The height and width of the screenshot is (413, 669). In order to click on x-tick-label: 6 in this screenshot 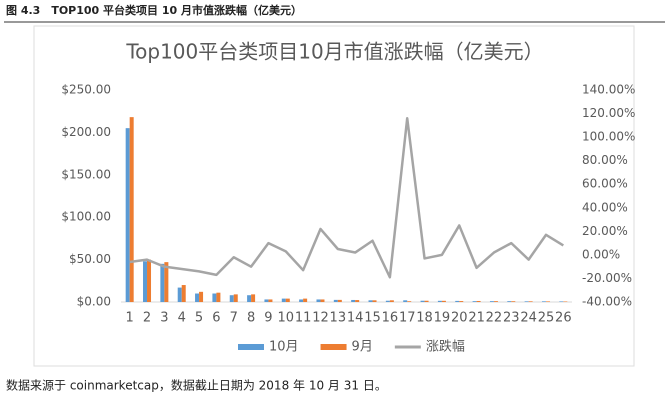, I will do `click(216, 318)`.